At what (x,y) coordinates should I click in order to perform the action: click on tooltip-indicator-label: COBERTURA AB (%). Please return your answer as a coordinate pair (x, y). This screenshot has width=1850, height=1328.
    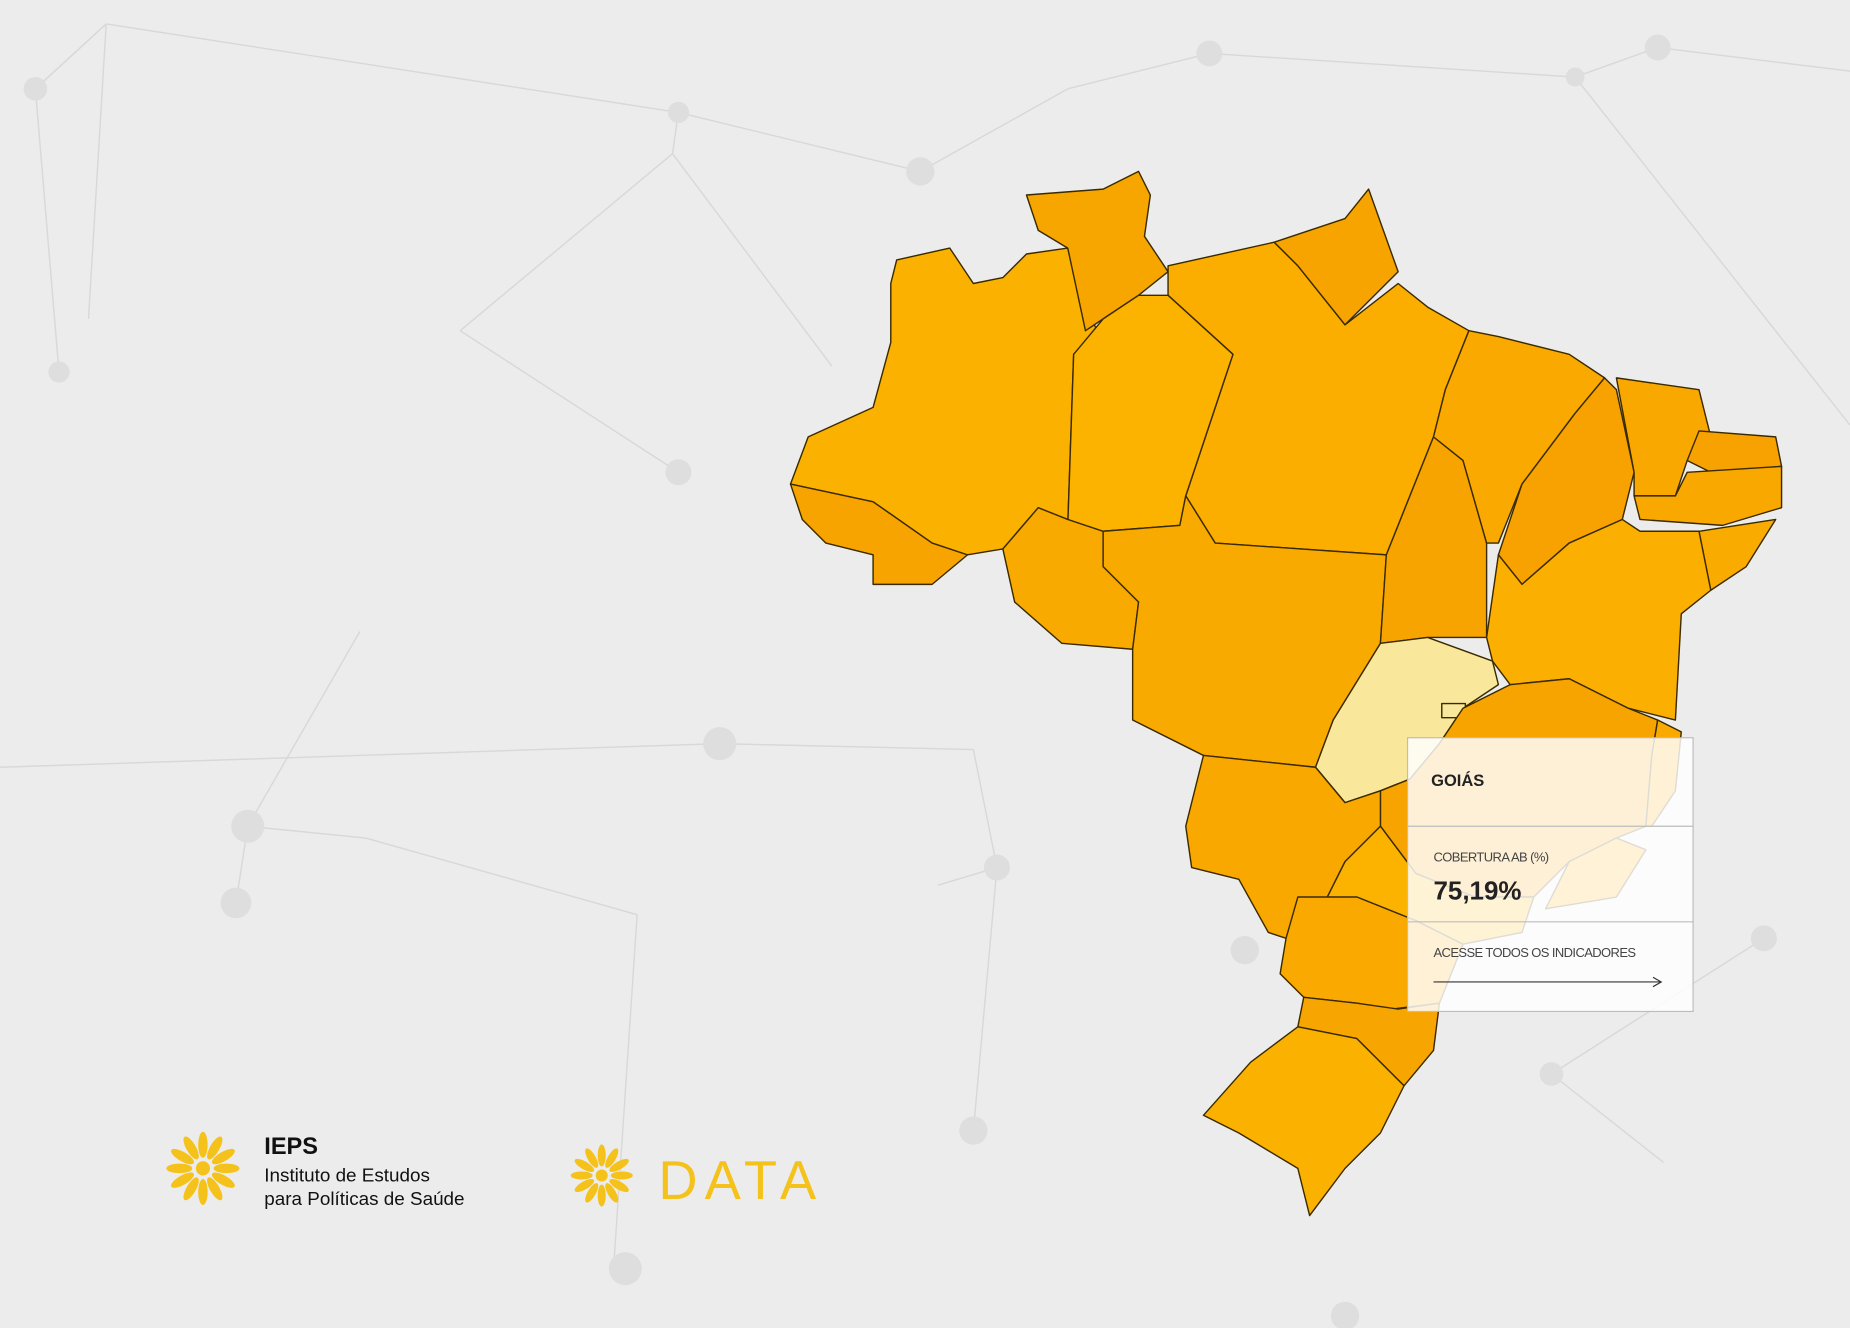
    Looking at the image, I should click on (1491, 857).